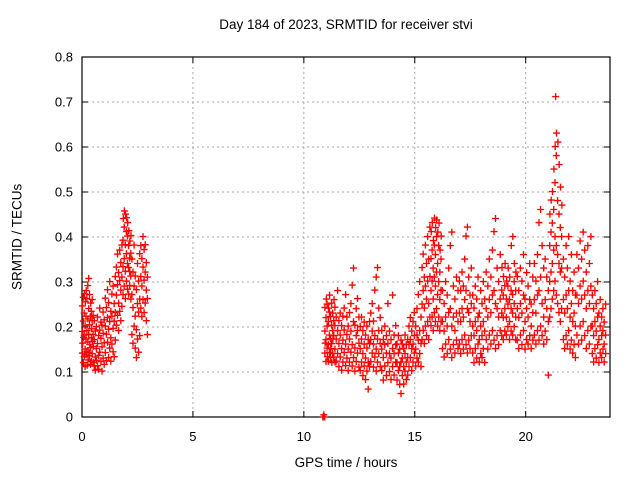 The height and width of the screenshot is (480, 640). What do you see at coordinates (346, 462) in the screenshot?
I see `x-axis-label: GPS time / hours` at bounding box center [346, 462].